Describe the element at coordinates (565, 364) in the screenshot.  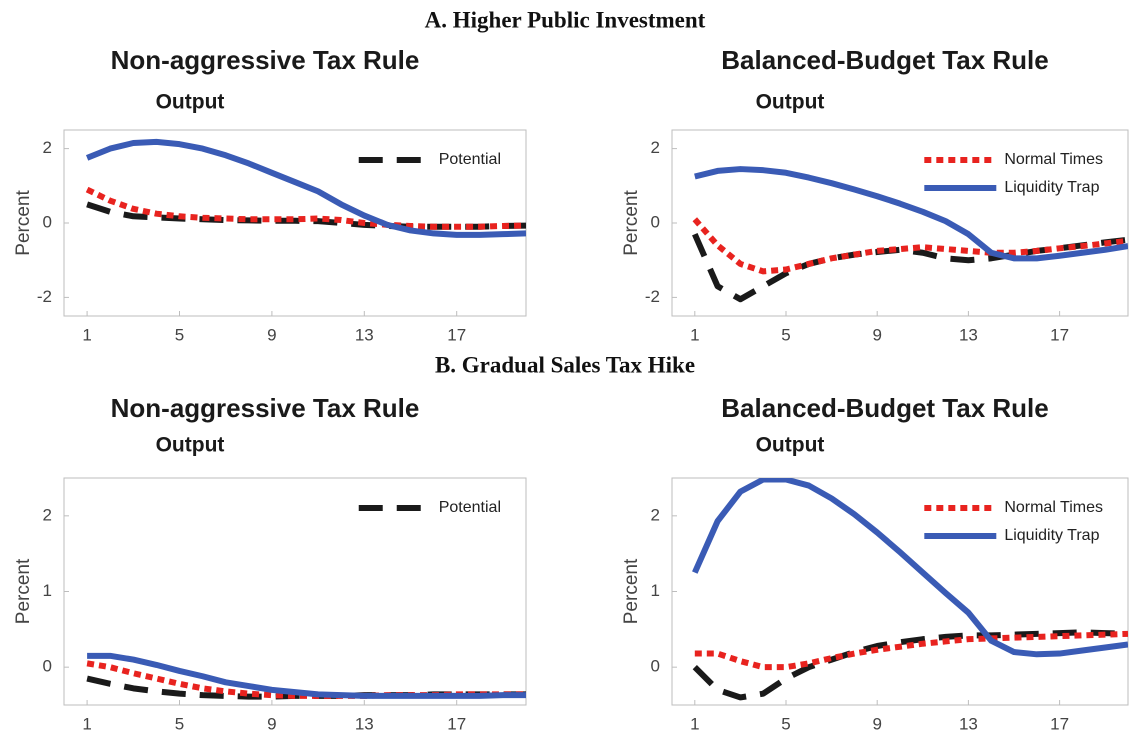
I see `section-title: B. Gradual Sales Tax Hike` at that location.